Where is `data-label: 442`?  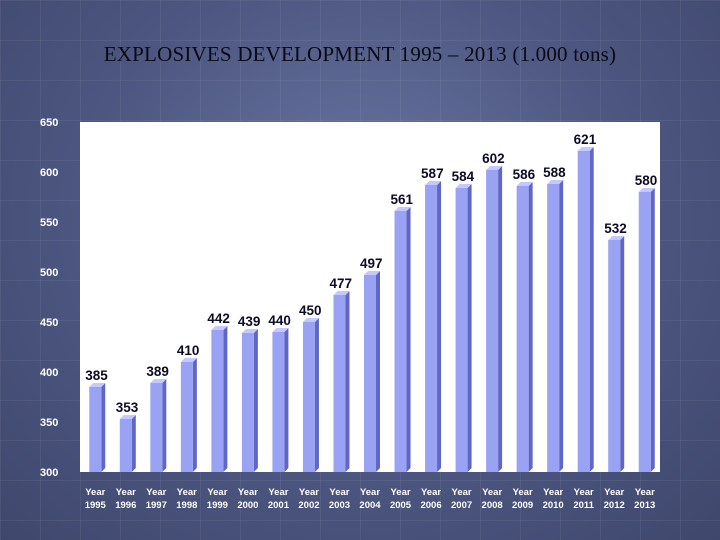
data-label: 442 is located at coordinates (218, 318).